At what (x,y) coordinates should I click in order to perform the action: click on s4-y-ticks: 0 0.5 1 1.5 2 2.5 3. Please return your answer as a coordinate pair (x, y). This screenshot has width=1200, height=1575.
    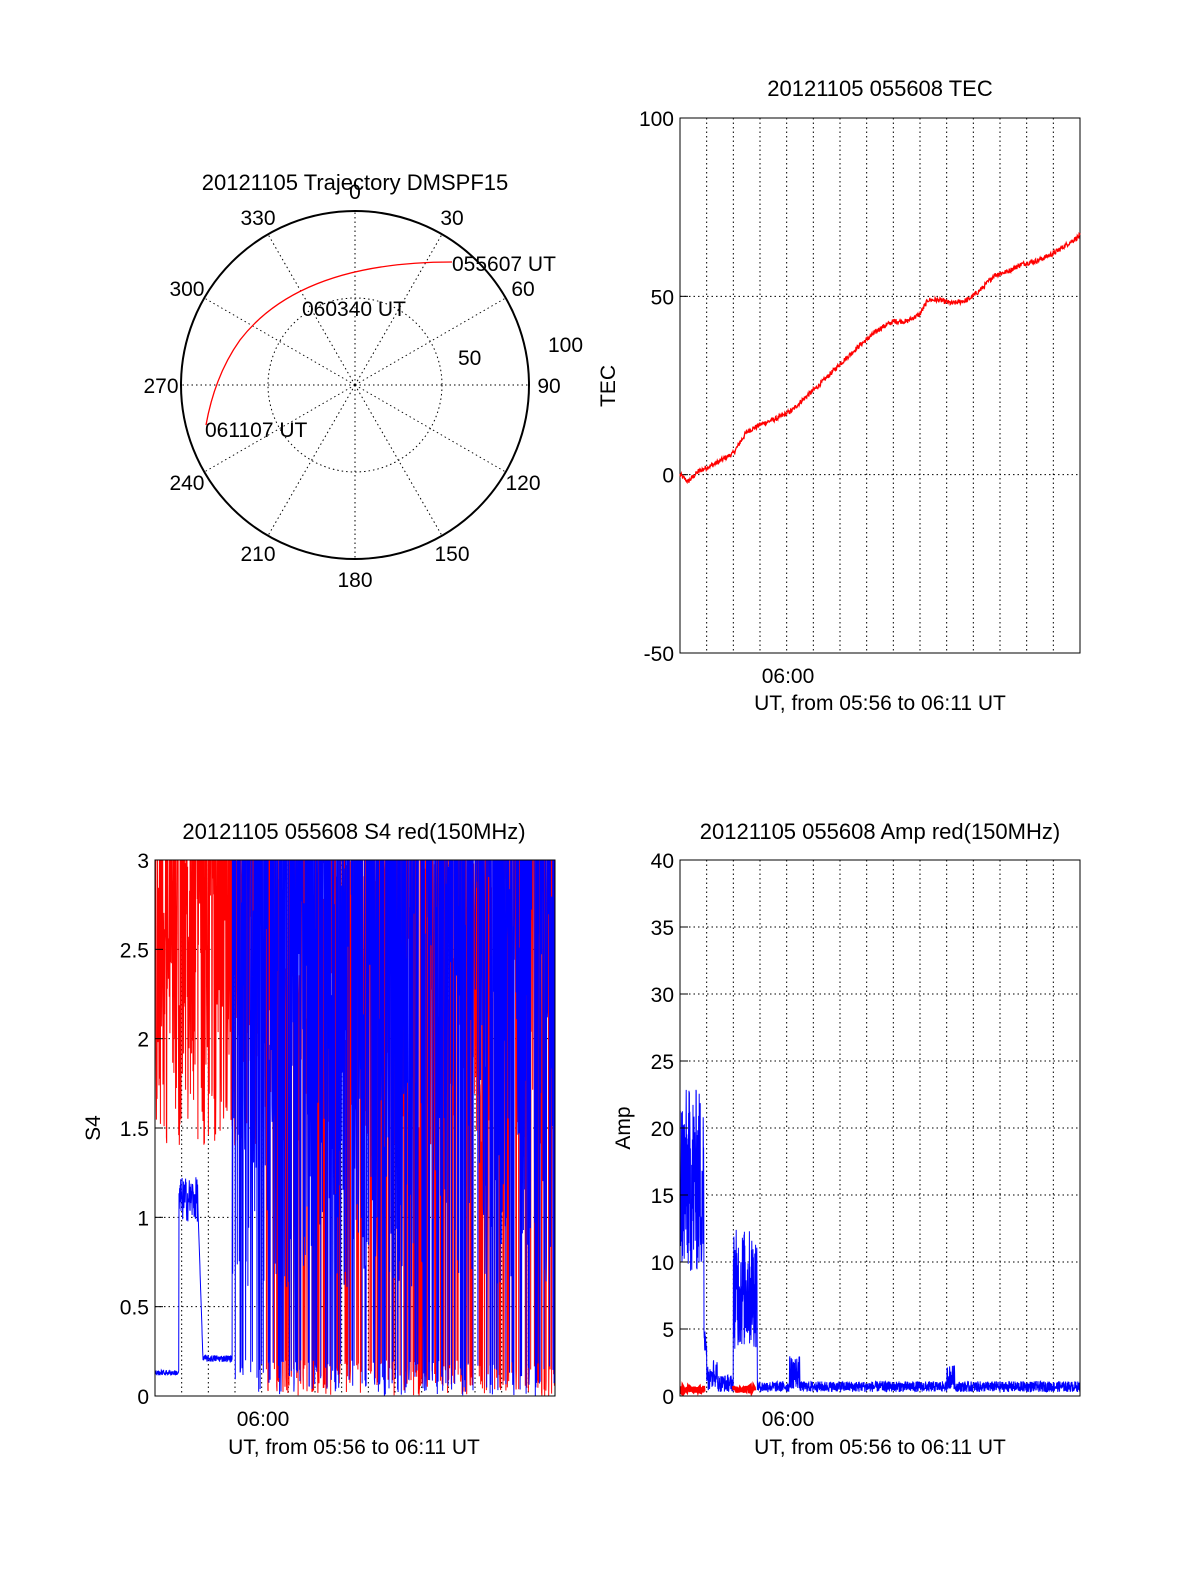
    Looking at the image, I should click on (141, 1129).